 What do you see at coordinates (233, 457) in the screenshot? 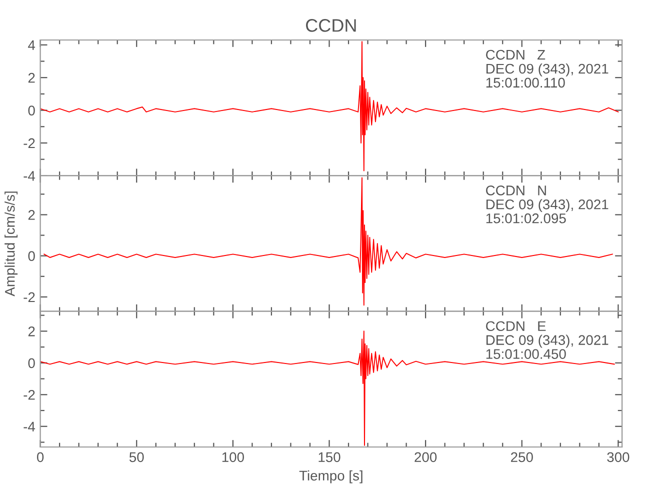
I see `x-tick-label: 100` at bounding box center [233, 457].